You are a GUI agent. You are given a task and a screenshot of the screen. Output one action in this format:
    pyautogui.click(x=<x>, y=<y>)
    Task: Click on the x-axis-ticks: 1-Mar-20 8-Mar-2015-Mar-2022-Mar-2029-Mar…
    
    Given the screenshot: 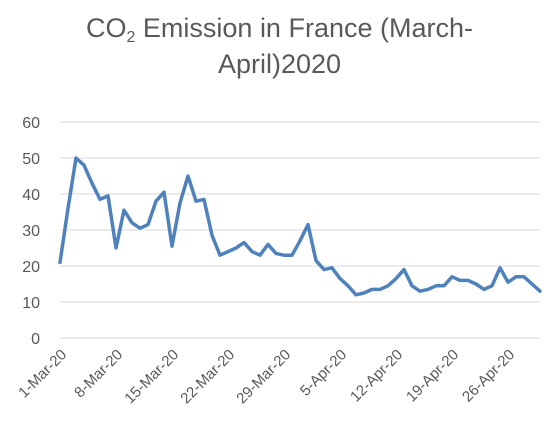 What is the action you would take?
    pyautogui.click(x=266, y=376)
    